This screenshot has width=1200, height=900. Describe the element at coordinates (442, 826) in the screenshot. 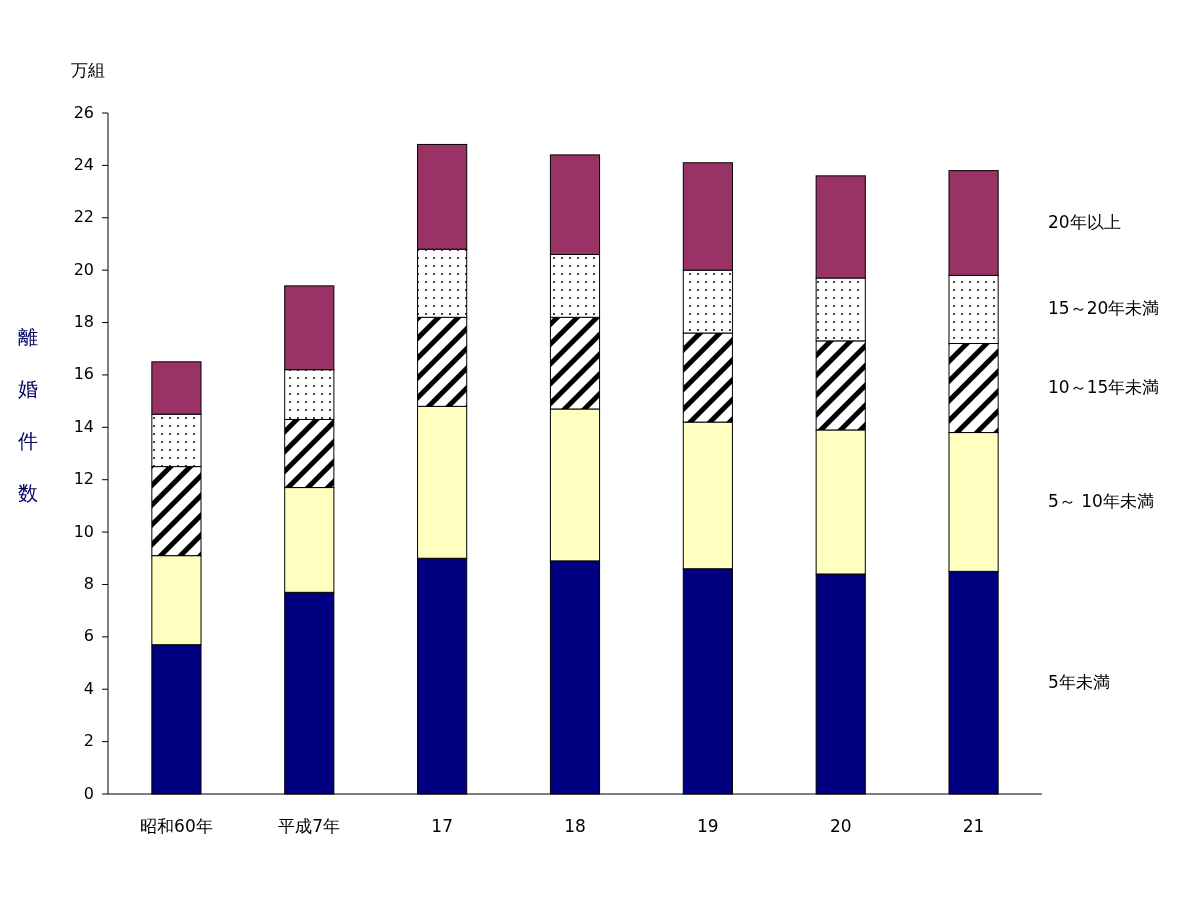

I see `x-tick-label: 17` at that location.